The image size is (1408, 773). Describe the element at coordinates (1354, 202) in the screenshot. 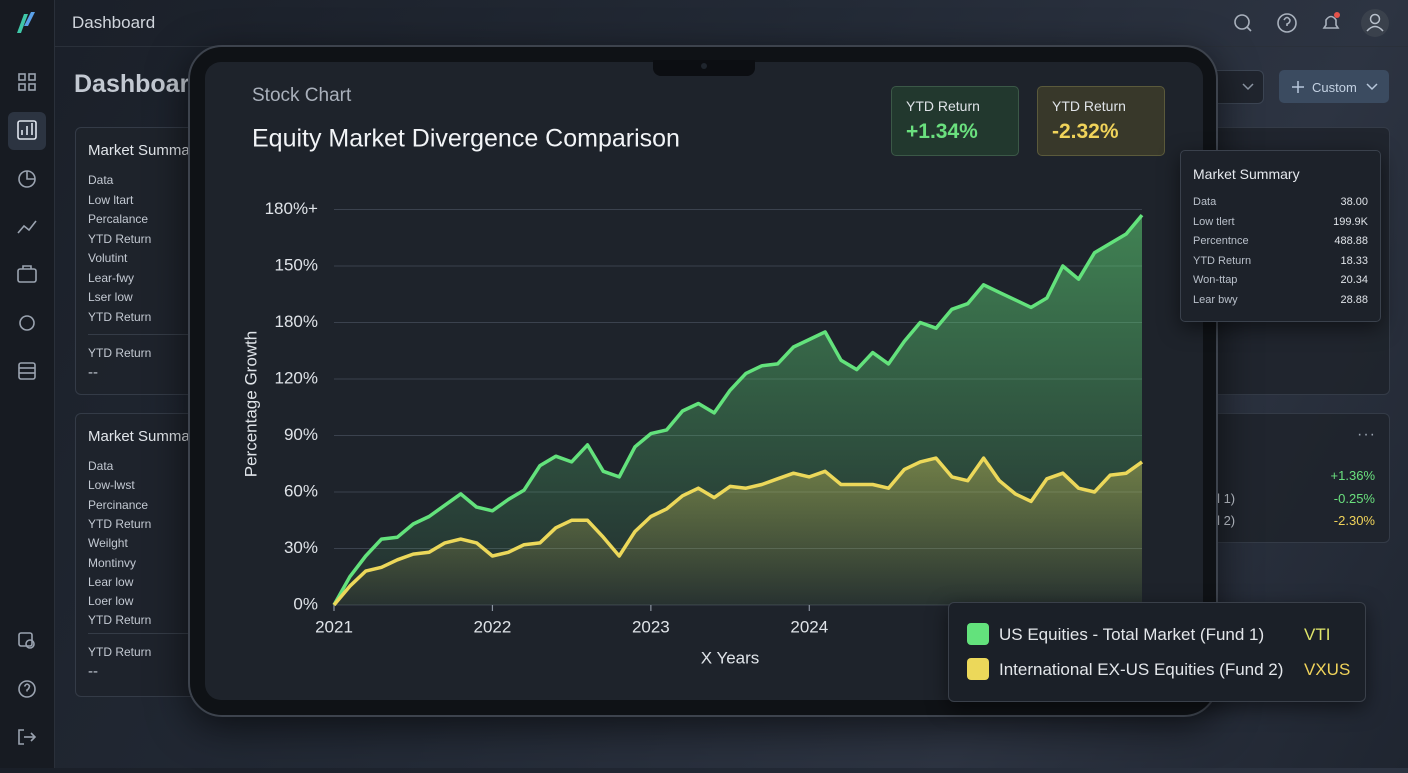

I see `tooltip-value: 38.00` at that location.